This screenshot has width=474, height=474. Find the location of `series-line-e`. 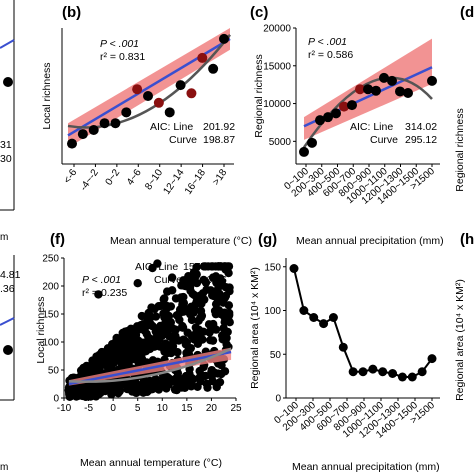

series-line-e is located at coordinates (7, 321).